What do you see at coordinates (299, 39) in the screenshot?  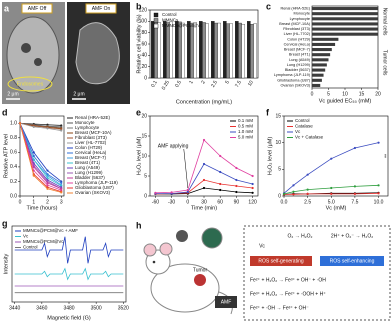 I see `y-tick-label: Colon (HT29)` at bounding box center [299, 39].